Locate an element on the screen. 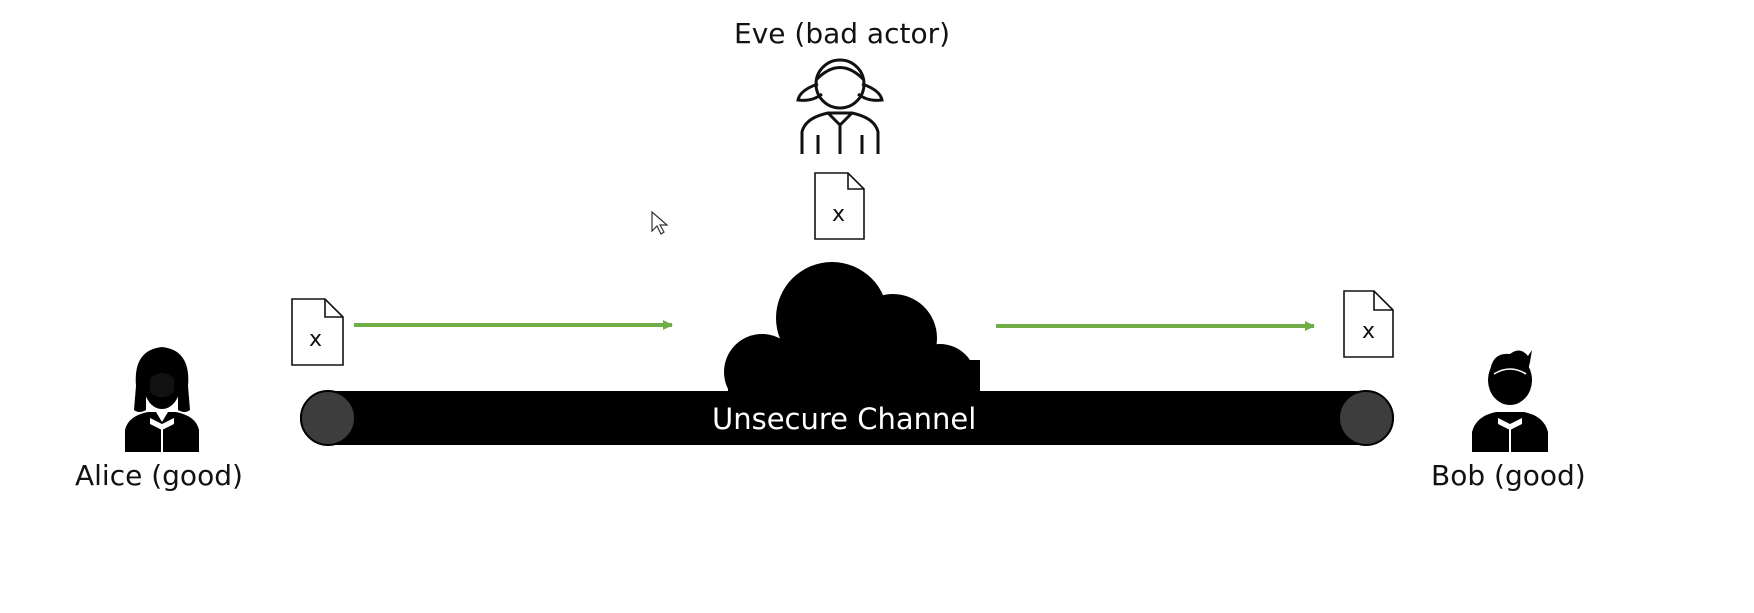 This screenshot has height=613, width=1754. alice-person-icon is located at coordinates (162, 399).